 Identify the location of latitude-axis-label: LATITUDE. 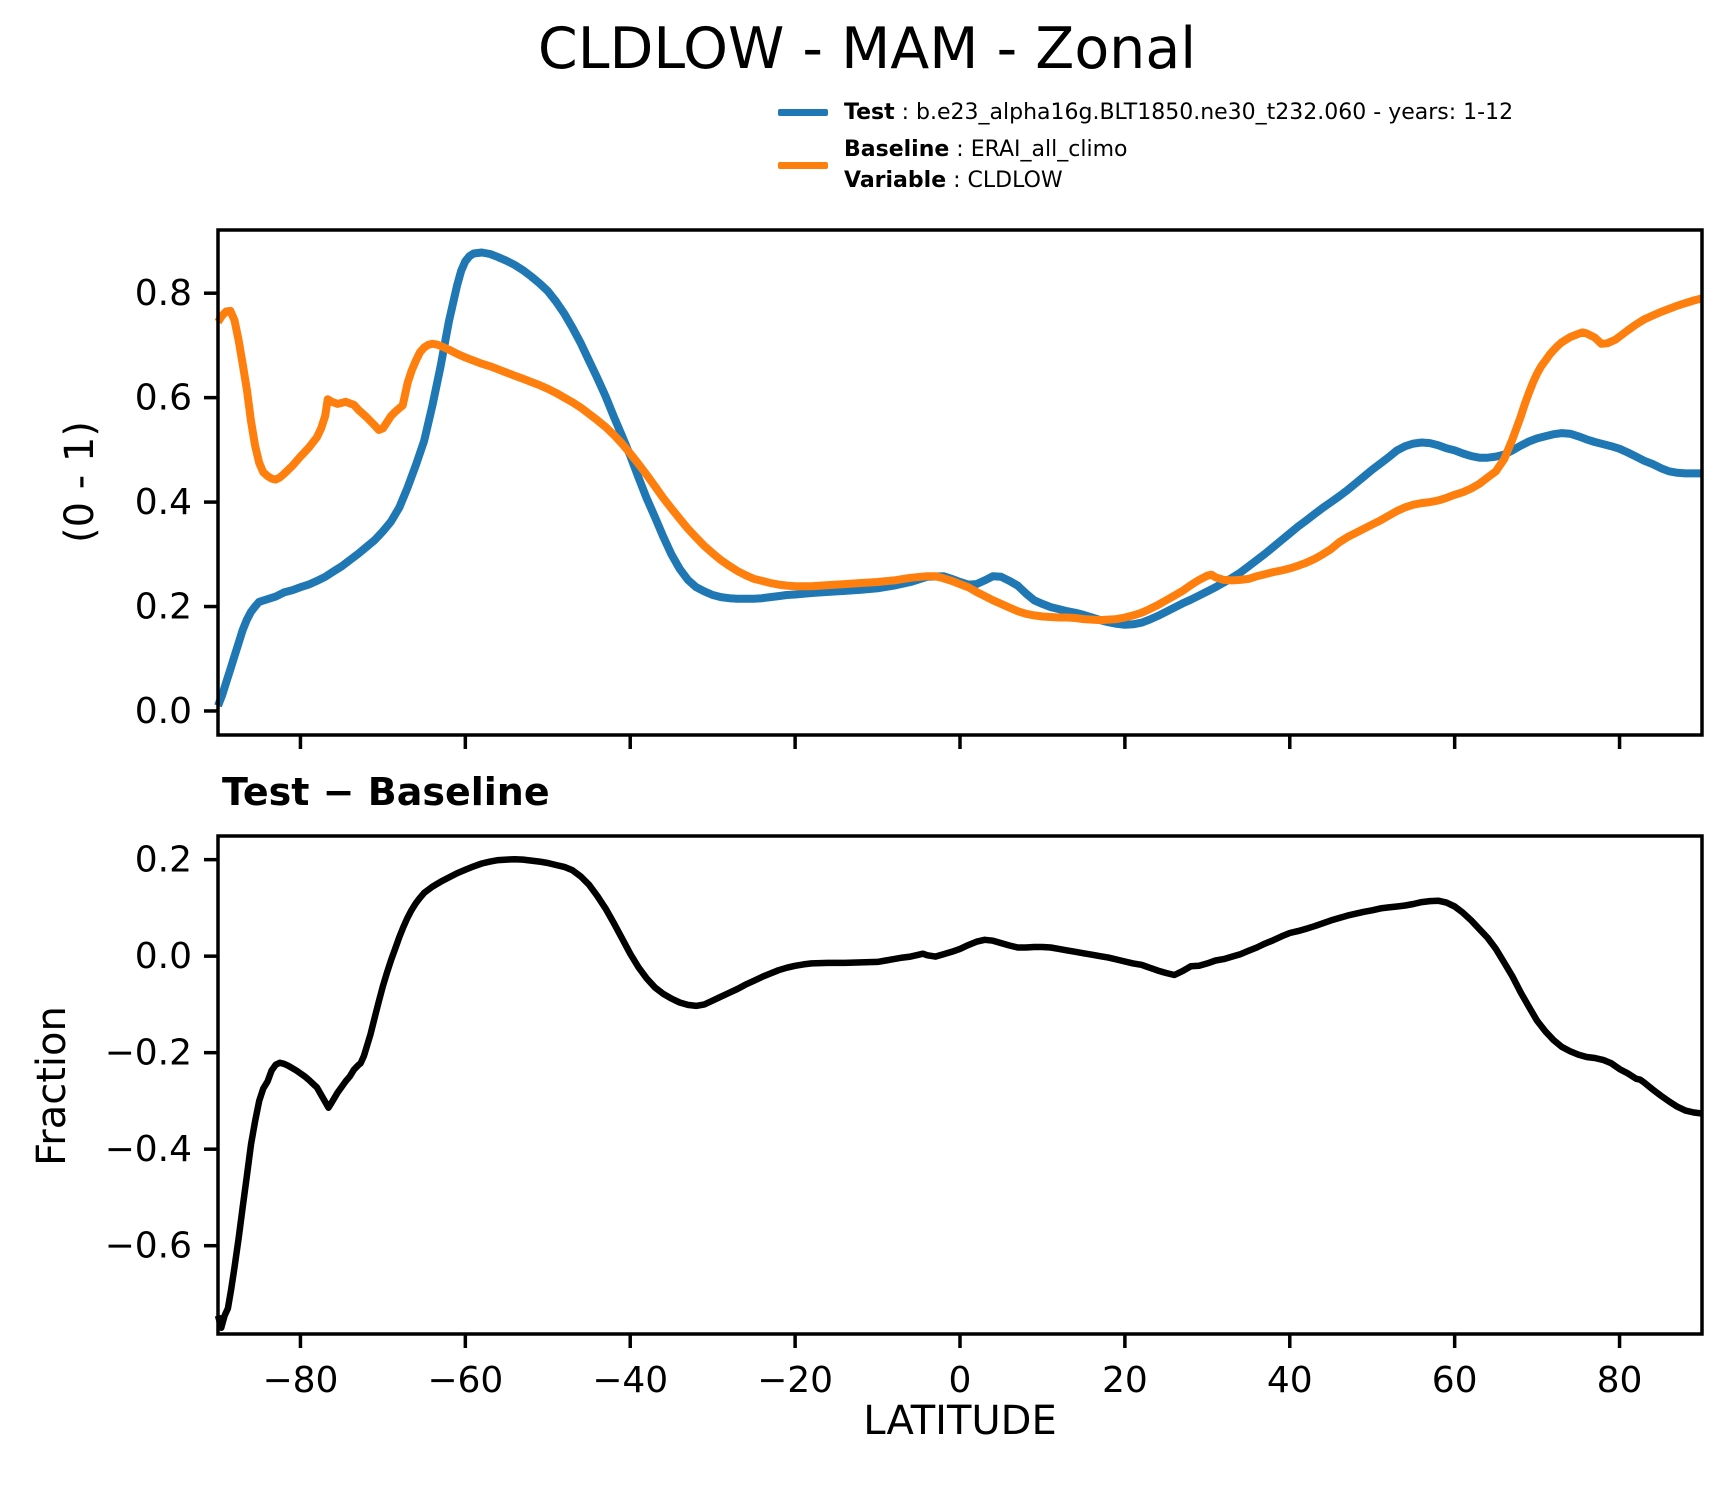
(960, 1421).